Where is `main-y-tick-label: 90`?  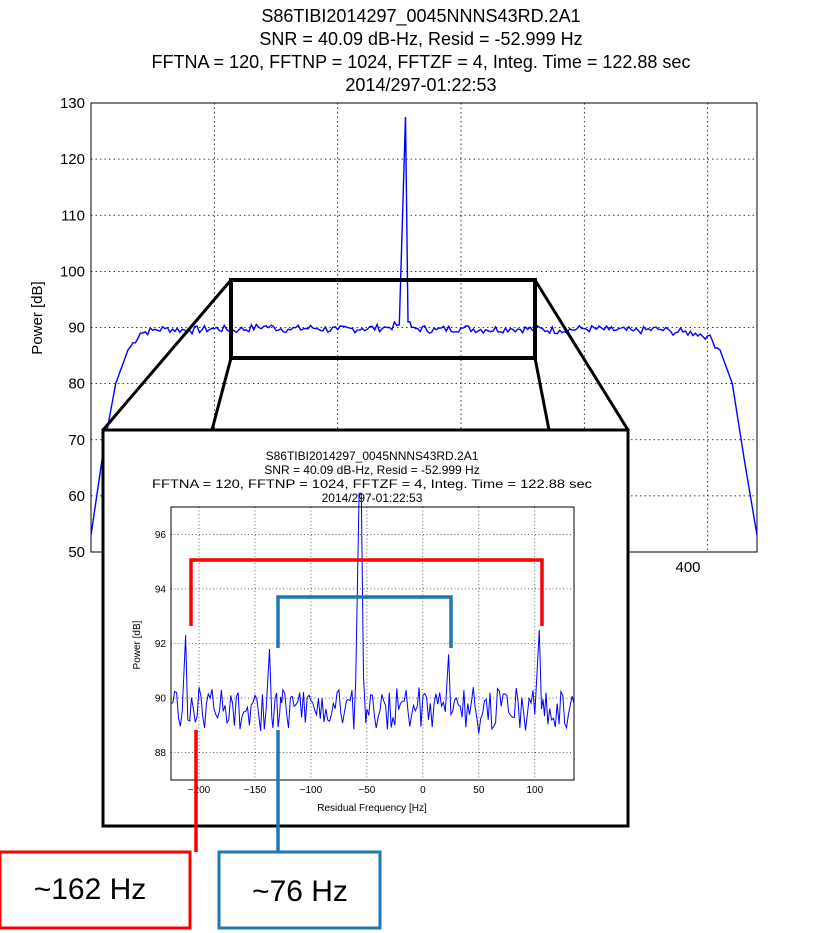
main-y-tick-label: 90 is located at coordinates (76, 328).